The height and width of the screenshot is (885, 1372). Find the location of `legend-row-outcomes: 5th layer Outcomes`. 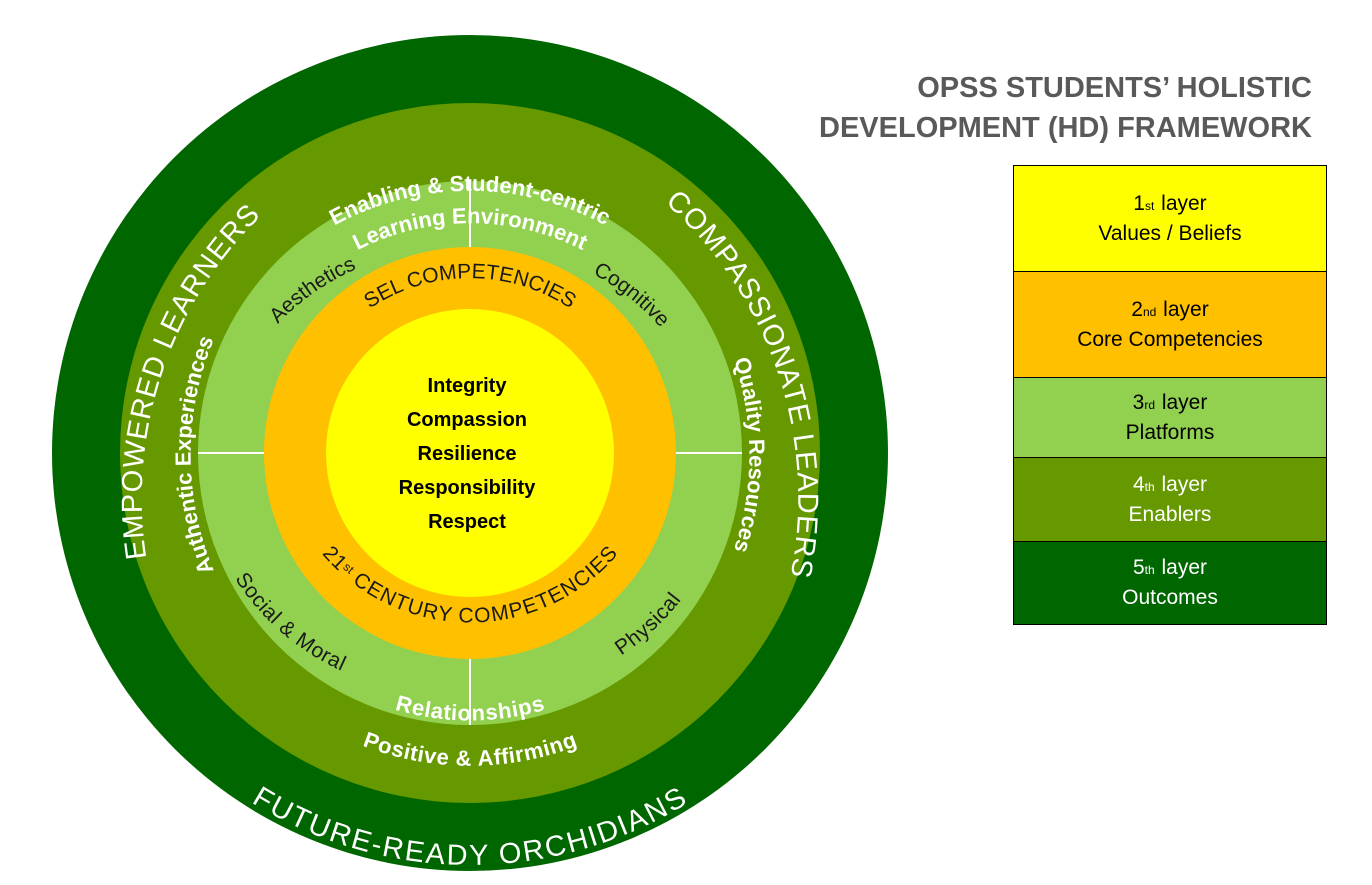

legend-row-outcomes: 5th layer Outcomes is located at coordinates (1170, 583).